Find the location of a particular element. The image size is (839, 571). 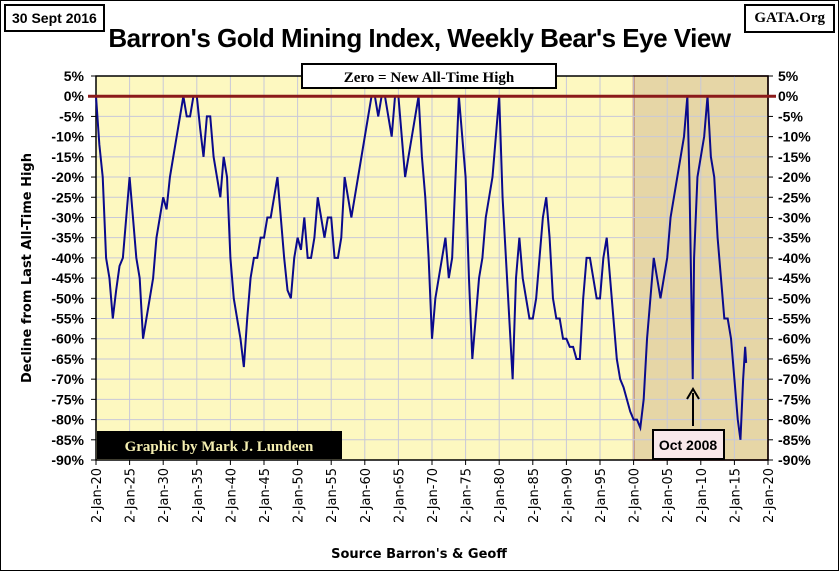

y-tick-label-right: -5% is located at coordinates (790, 116).